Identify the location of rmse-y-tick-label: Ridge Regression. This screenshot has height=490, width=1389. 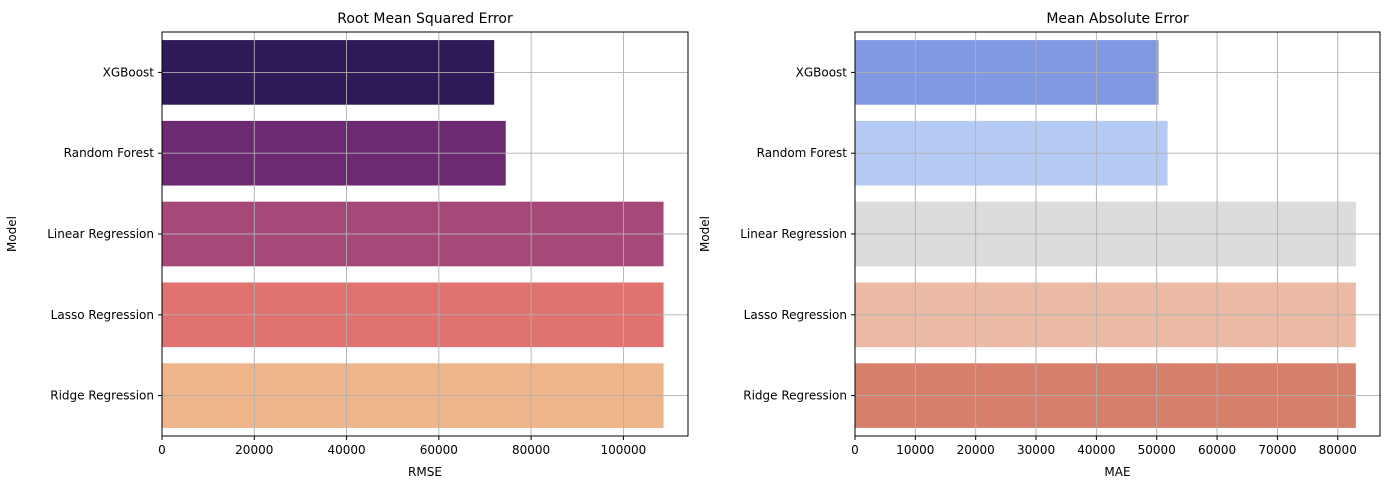
(102, 396).